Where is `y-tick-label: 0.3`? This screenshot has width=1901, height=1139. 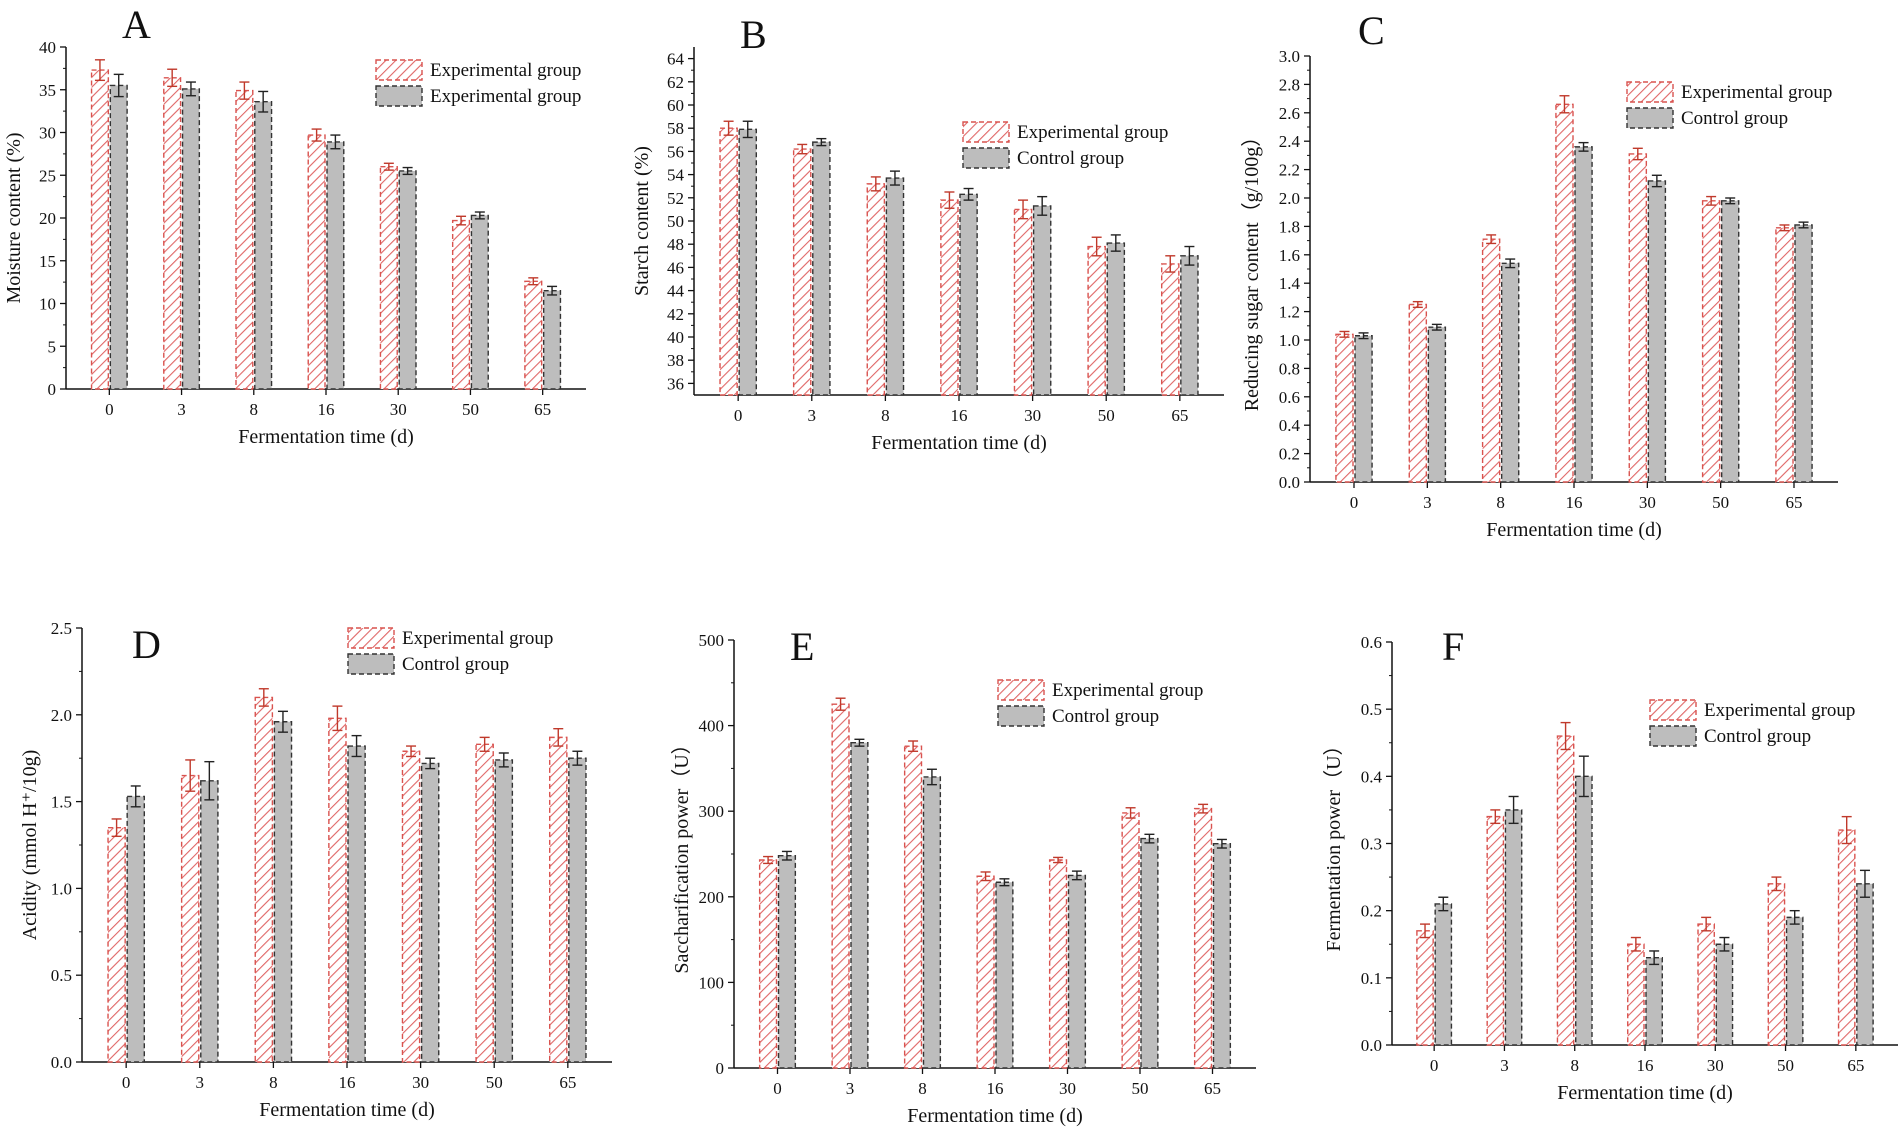 y-tick-label: 0.3 is located at coordinates (1371, 844).